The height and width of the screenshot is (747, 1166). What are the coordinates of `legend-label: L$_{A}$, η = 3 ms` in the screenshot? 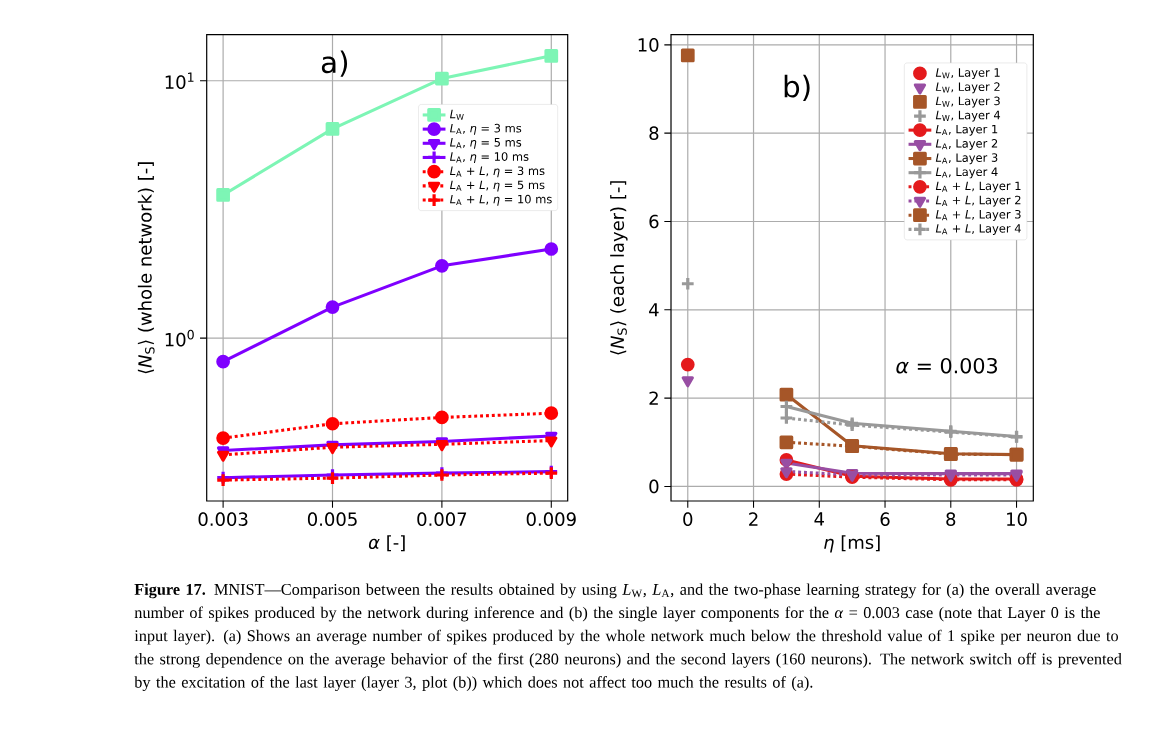 It's located at (485, 129).